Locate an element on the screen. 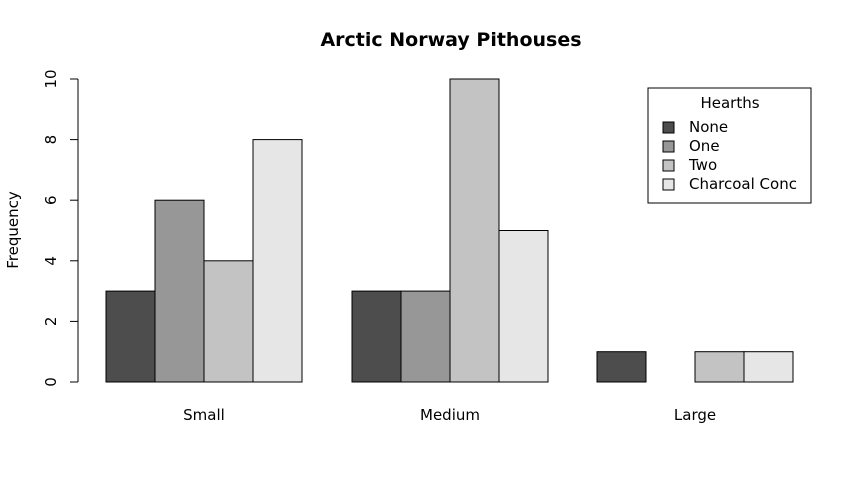 Image resolution: width=862 pixels, height=483 pixels. chart-title: Arctic Norway Pithouses is located at coordinates (450, 40).